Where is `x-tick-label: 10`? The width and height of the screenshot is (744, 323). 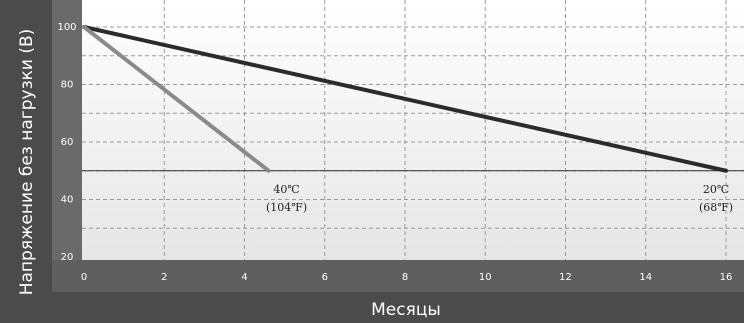
x-tick-label: 10 is located at coordinates (485, 277).